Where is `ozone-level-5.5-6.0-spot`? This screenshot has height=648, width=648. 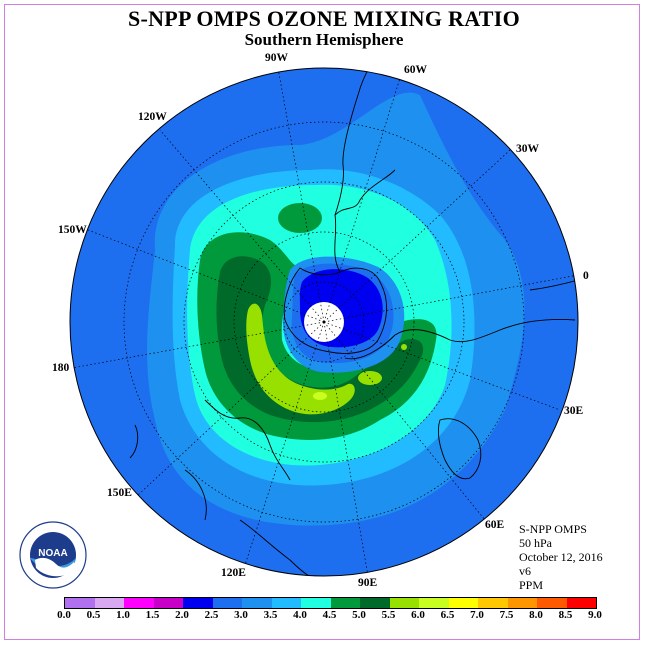
ozone-level-5.5-6.0-spot is located at coordinates (320, 396).